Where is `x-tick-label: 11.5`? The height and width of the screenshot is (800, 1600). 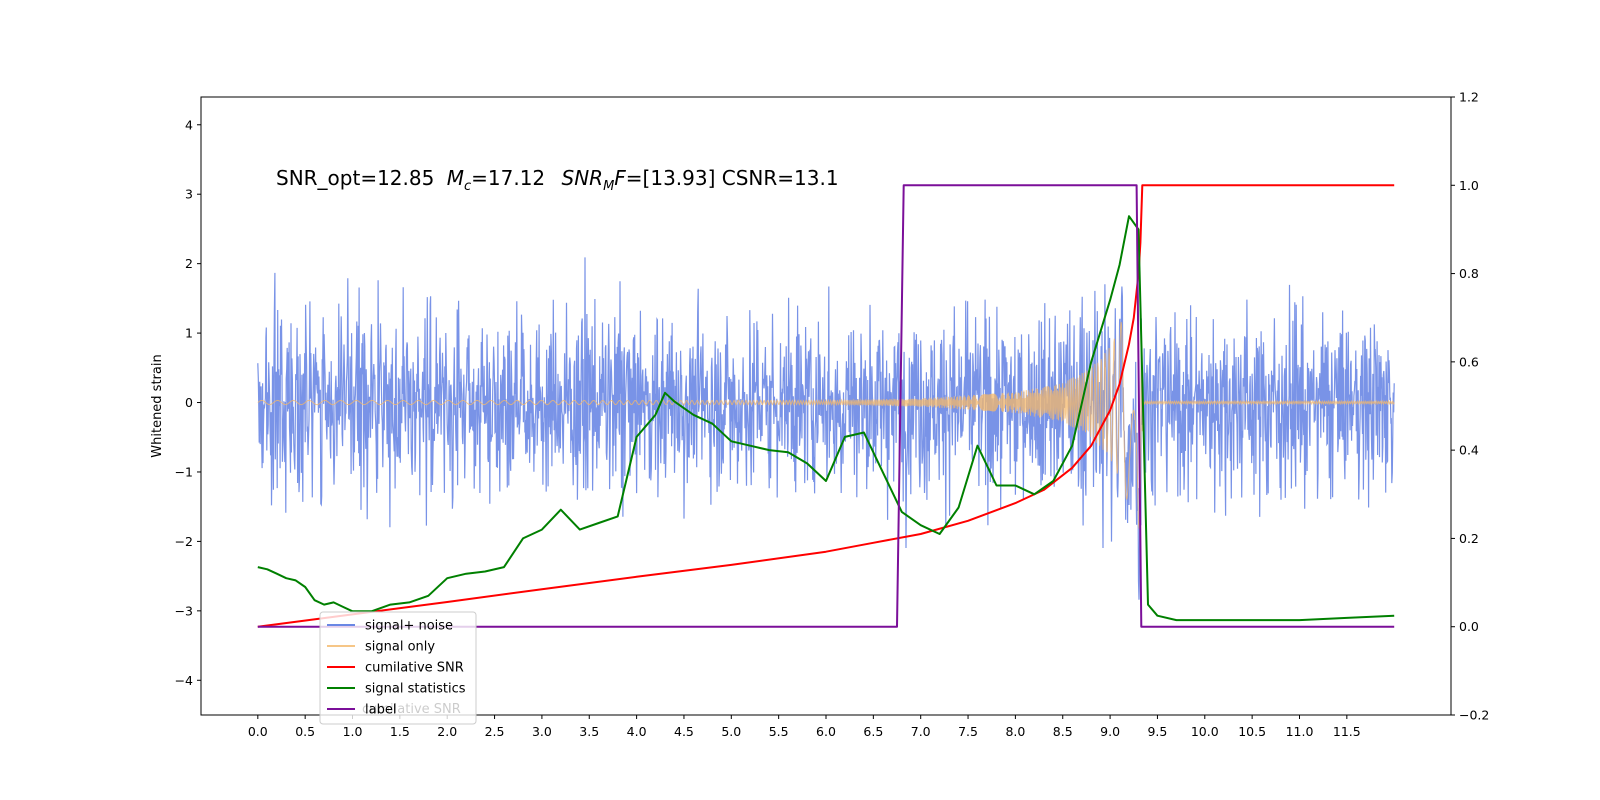
x-tick-label: 11.5 is located at coordinates (1347, 731).